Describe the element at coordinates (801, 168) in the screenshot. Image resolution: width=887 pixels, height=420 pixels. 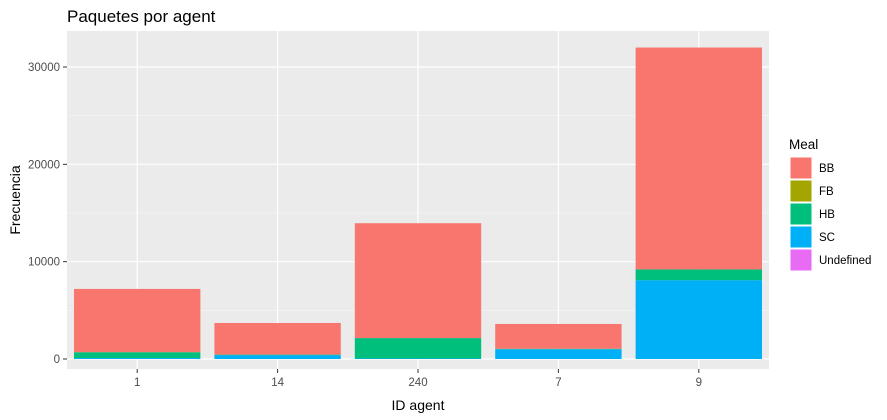
I see `legend-key-bb` at that location.